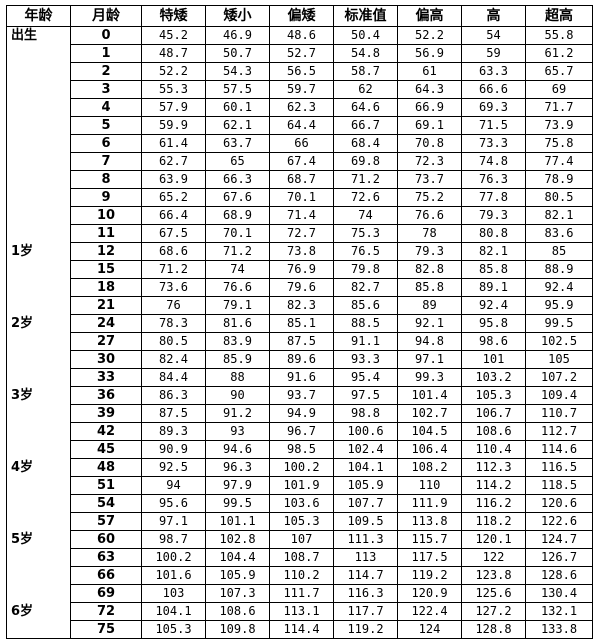  I want to click on value-cell: 82.1, so click(559, 215).